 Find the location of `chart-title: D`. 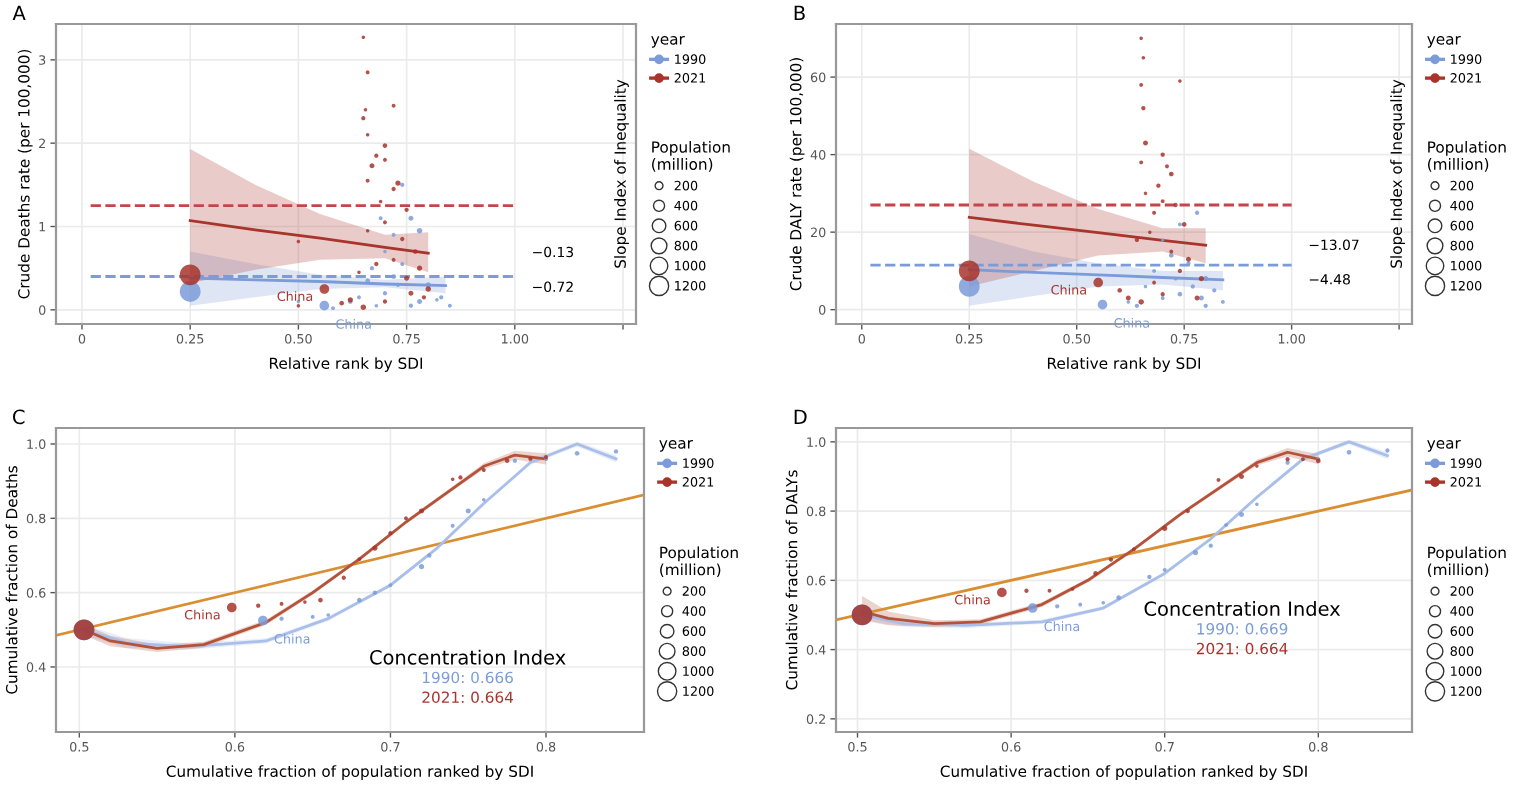

chart-title: D is located at coordinates (800, 416).